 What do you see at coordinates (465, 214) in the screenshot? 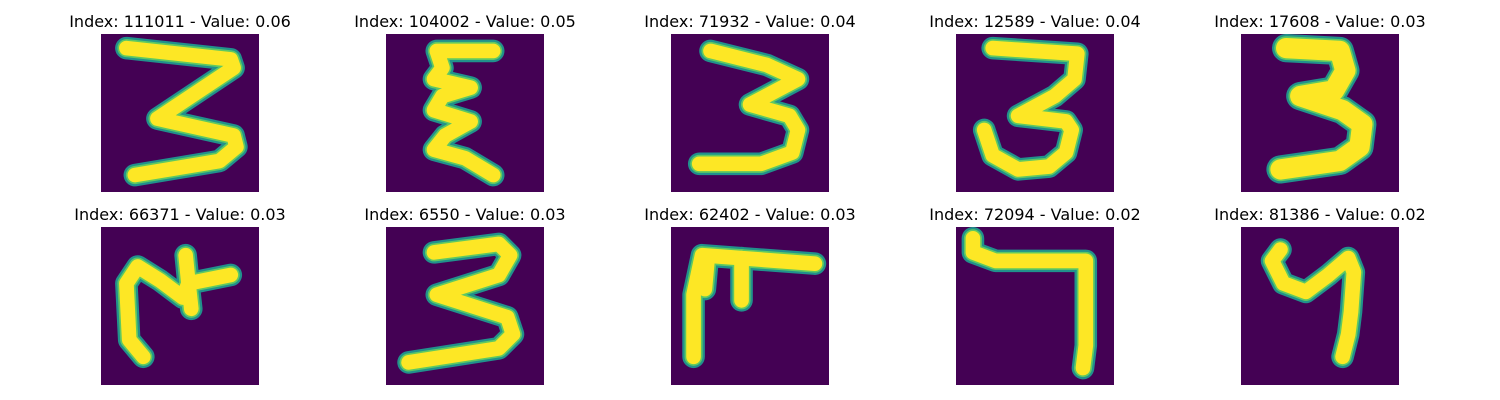
I see `panel-title: Index: 6550 - Value: 0.03` at bounding box center [465, 214].